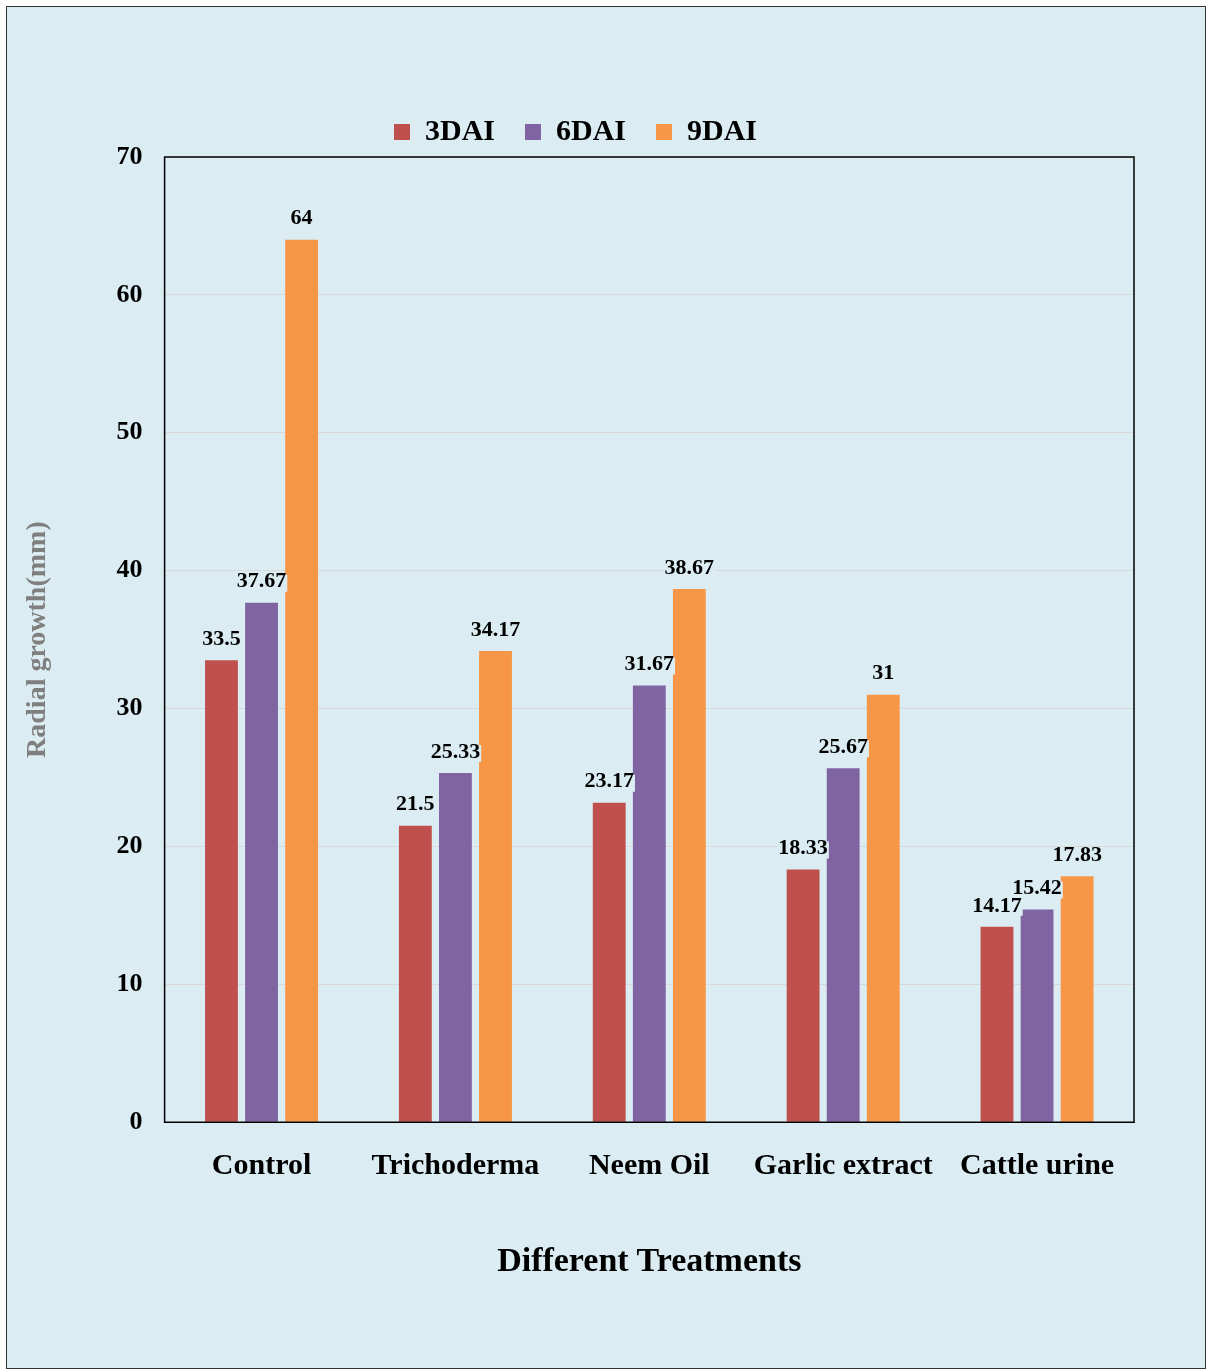 This screenshot has height=1369, width=1209. Describe the element at coordinates (415, 803) in the screenshot. I see `data-label: 21.5` at that location.